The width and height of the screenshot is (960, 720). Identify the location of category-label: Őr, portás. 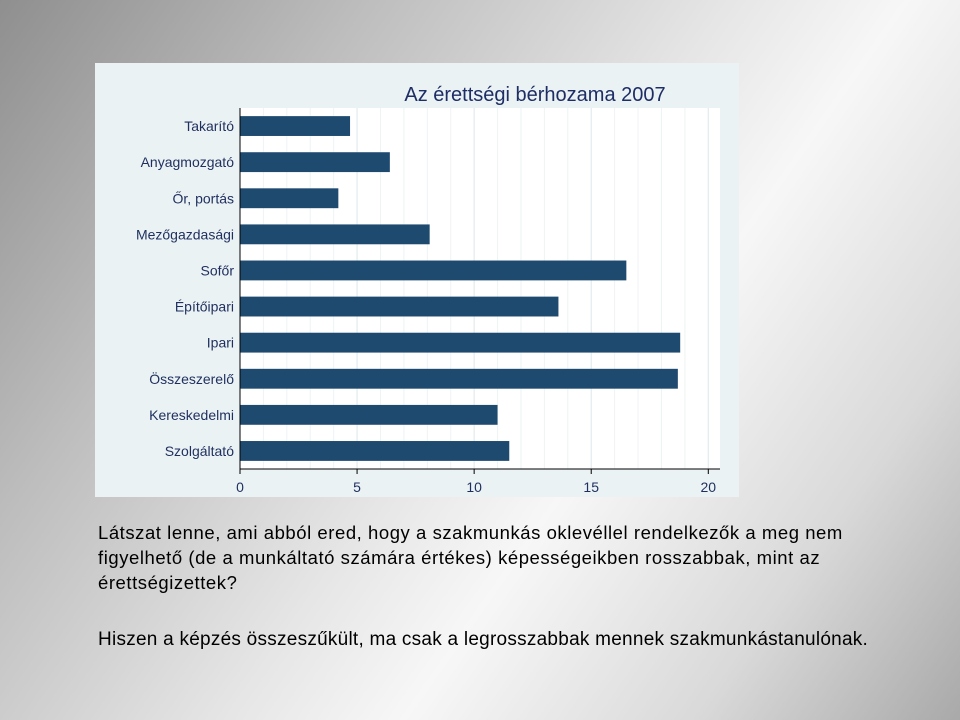
(203, 198).